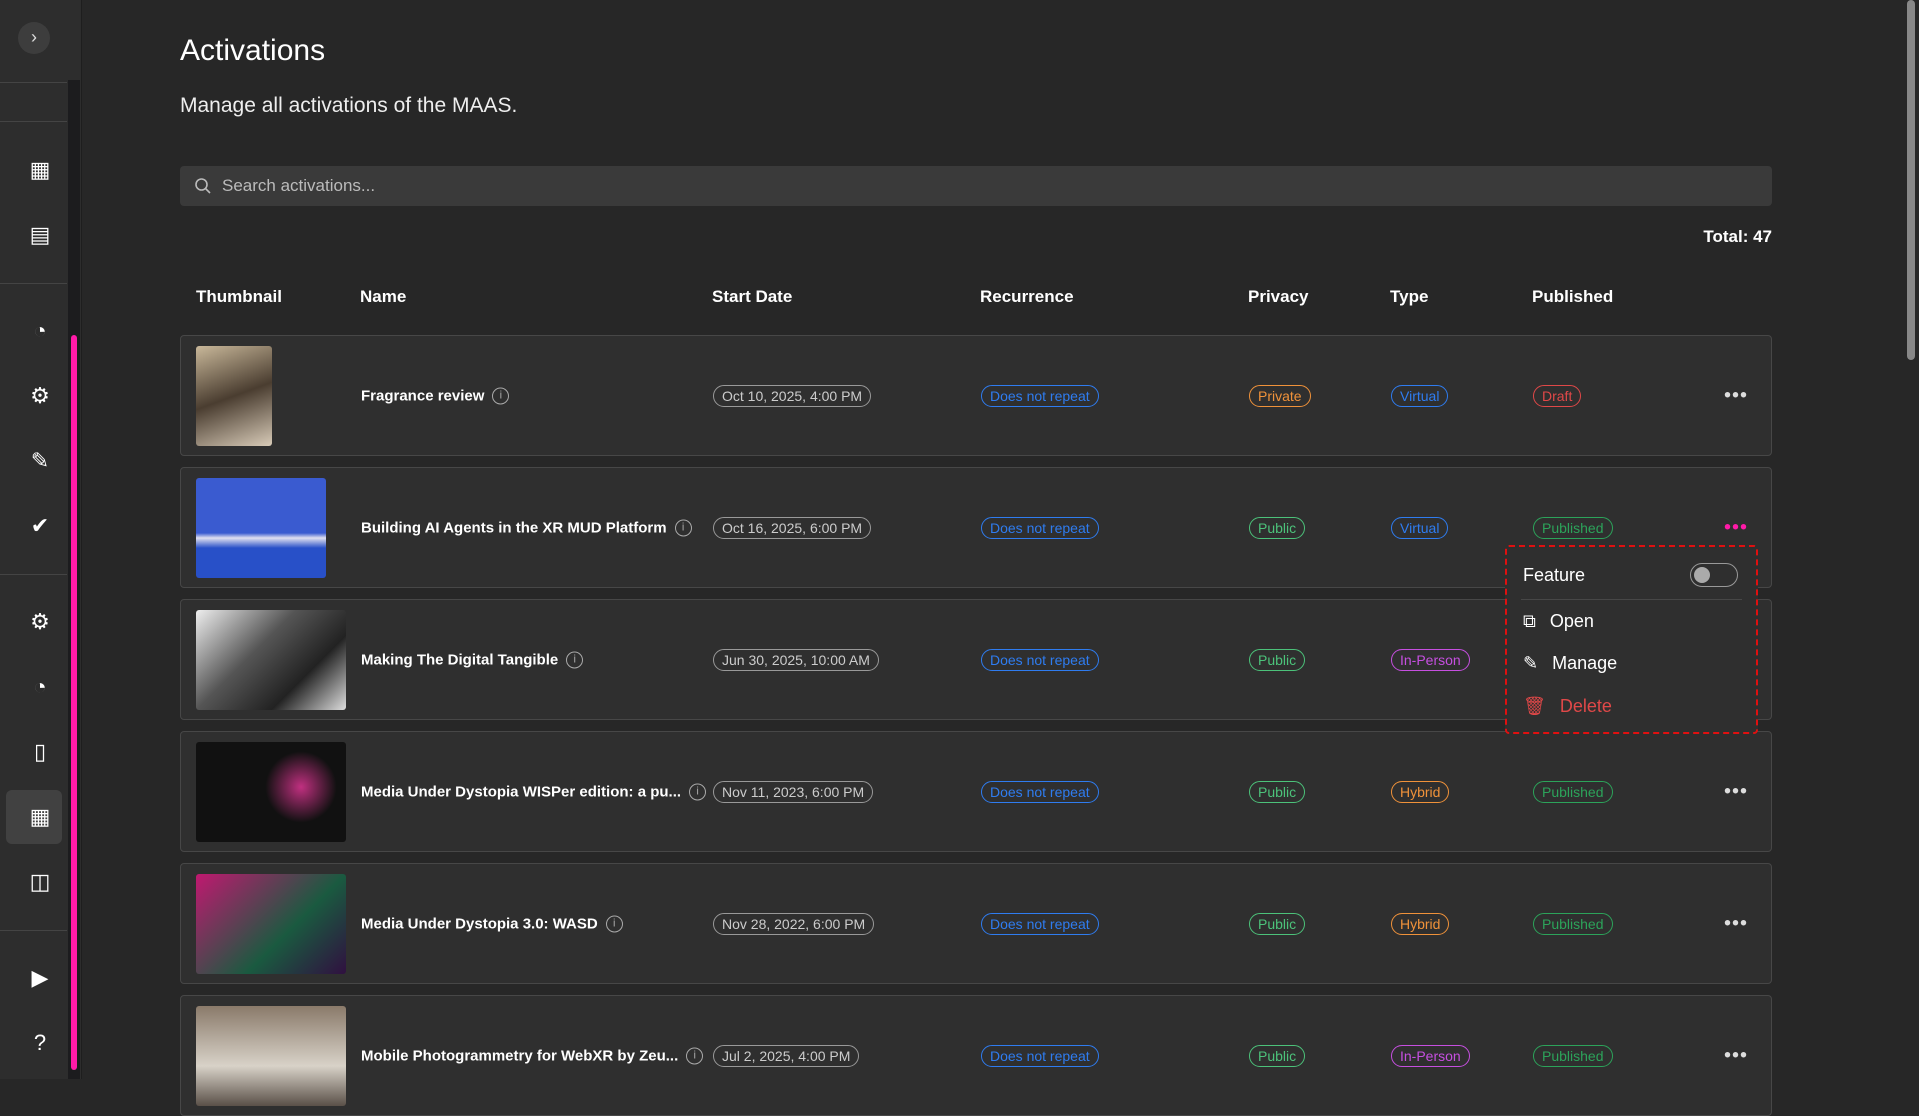 Image resolution: width=1919 pixels, height=1116 pixels. I want to click on start-date-pill: Oct 16, 2025, 6:00 PM, so click(792, 527).